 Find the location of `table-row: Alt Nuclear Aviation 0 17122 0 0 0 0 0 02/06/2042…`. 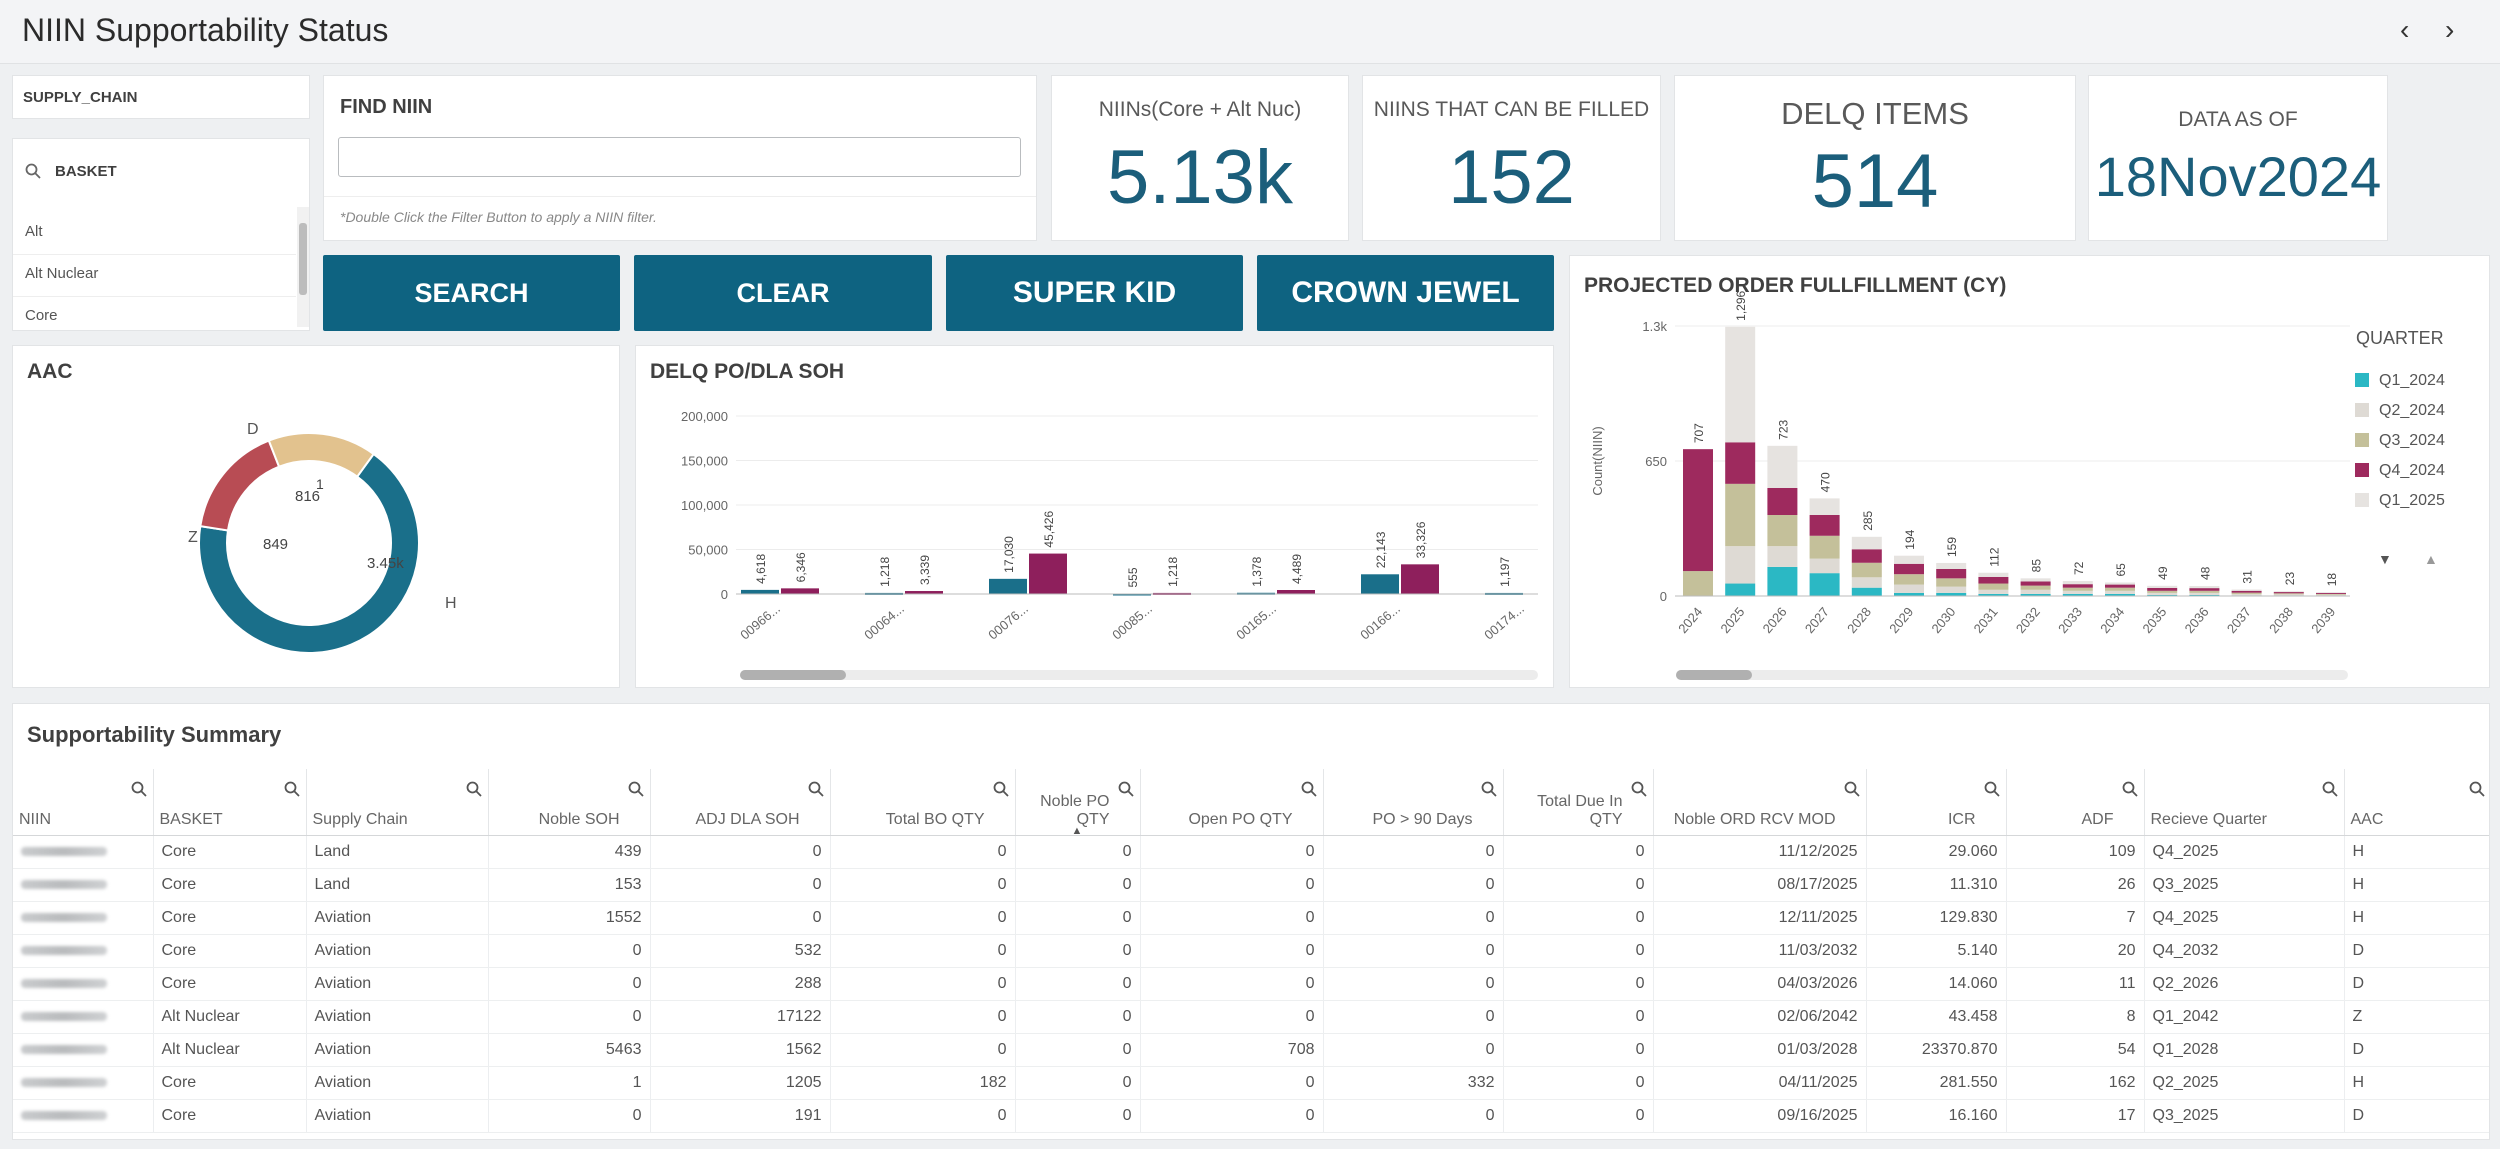

table-row: Alt Nuclear Aviation 0 17122 0 0 0 0 0 02/06/2042… is located at coordinates (1251, 1017).